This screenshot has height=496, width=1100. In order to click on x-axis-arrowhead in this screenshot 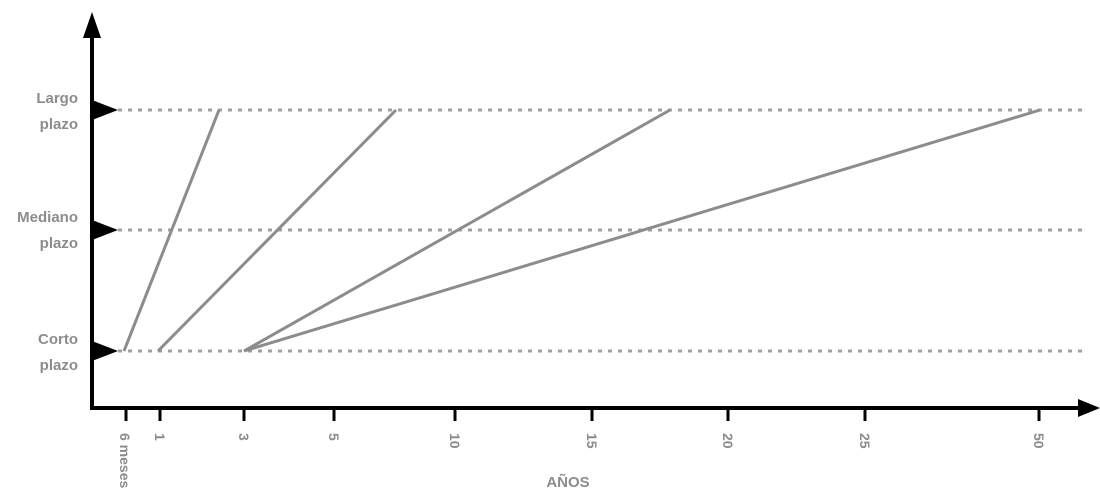, I will do `click(1089, 408)`.